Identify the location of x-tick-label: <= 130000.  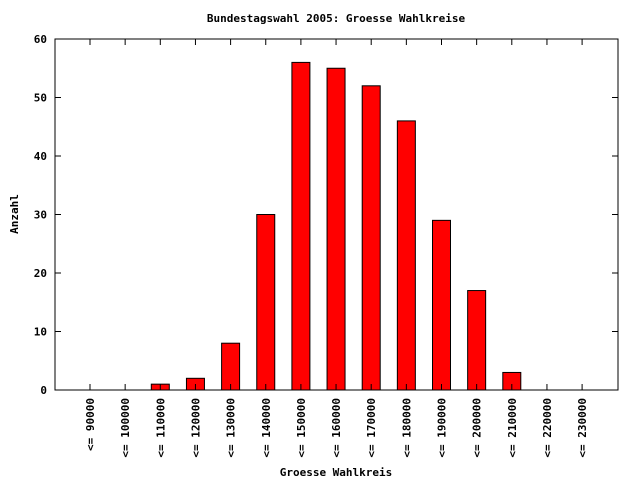
(231, 428).